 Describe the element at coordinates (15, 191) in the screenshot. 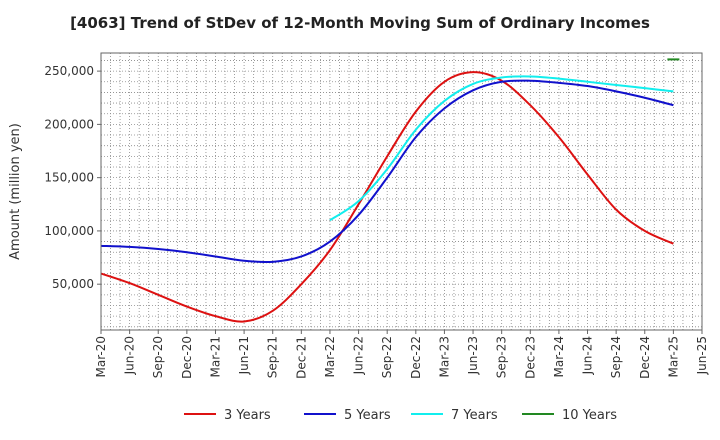

I see `y-axis-label: Amount (million yen)` at that location.